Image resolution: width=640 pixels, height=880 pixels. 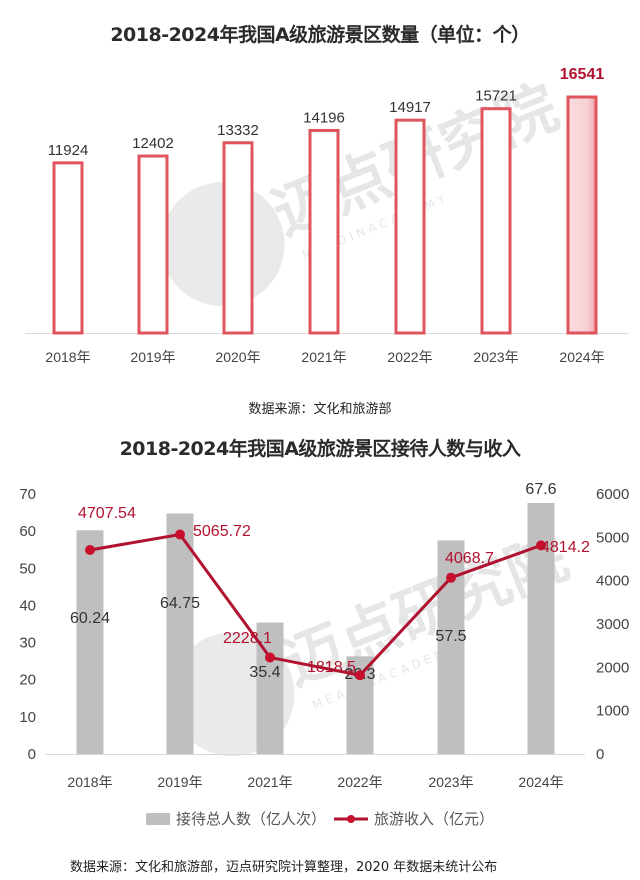 What do you see at coordinates (237, 357) in the screenshot?
I see `x-tick-label: 2020年` at bounding box center [237, 357].